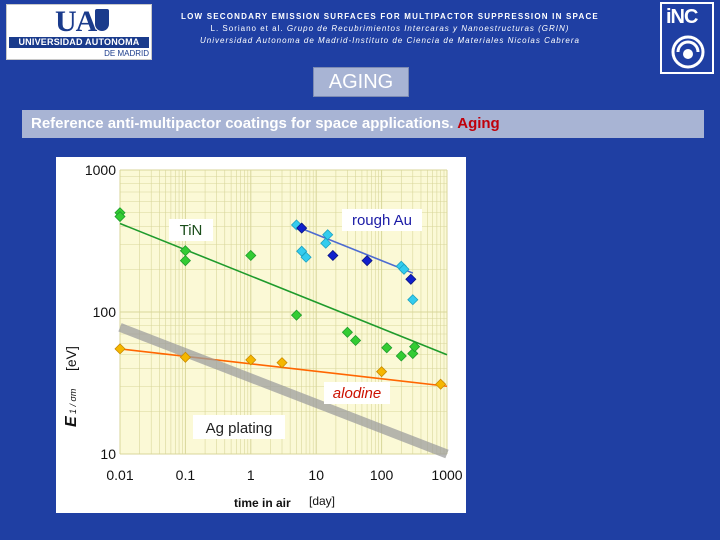 The width and height of the screenshot is (720, 540). I want to click on y-axis-label: E1 / σm [eV], so click(71, 386).